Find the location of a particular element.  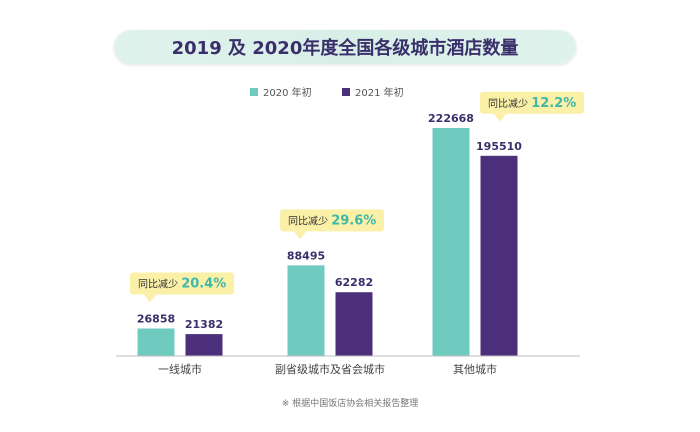

value-label-1-1: 62282 is located at coordinates (354, 282).